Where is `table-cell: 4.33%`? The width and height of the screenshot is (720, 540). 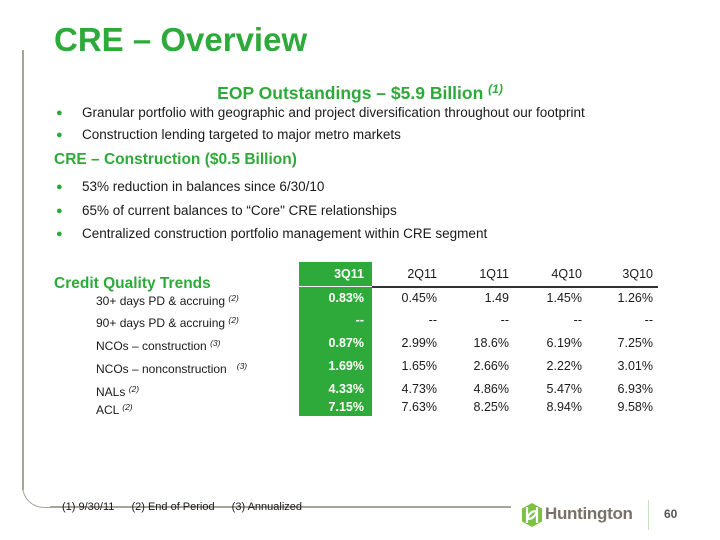 table-cell: 4.33% is located at coordinates (346, 389).